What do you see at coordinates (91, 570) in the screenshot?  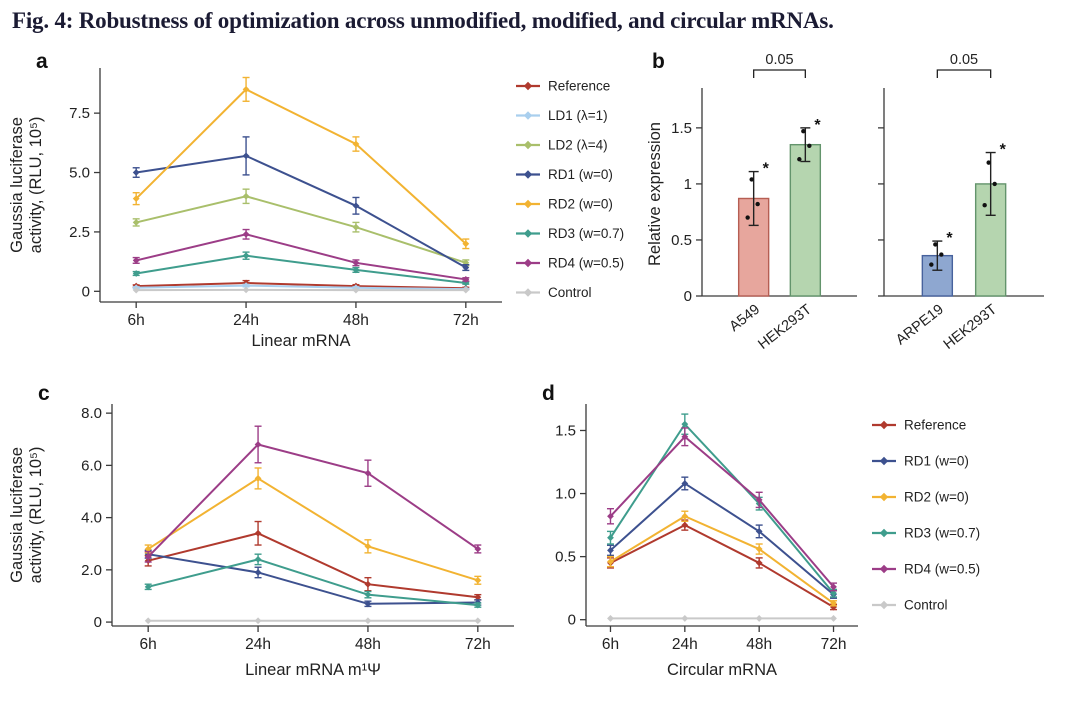 I see `svg-text: 2.0` at bounding box center [91, 570].